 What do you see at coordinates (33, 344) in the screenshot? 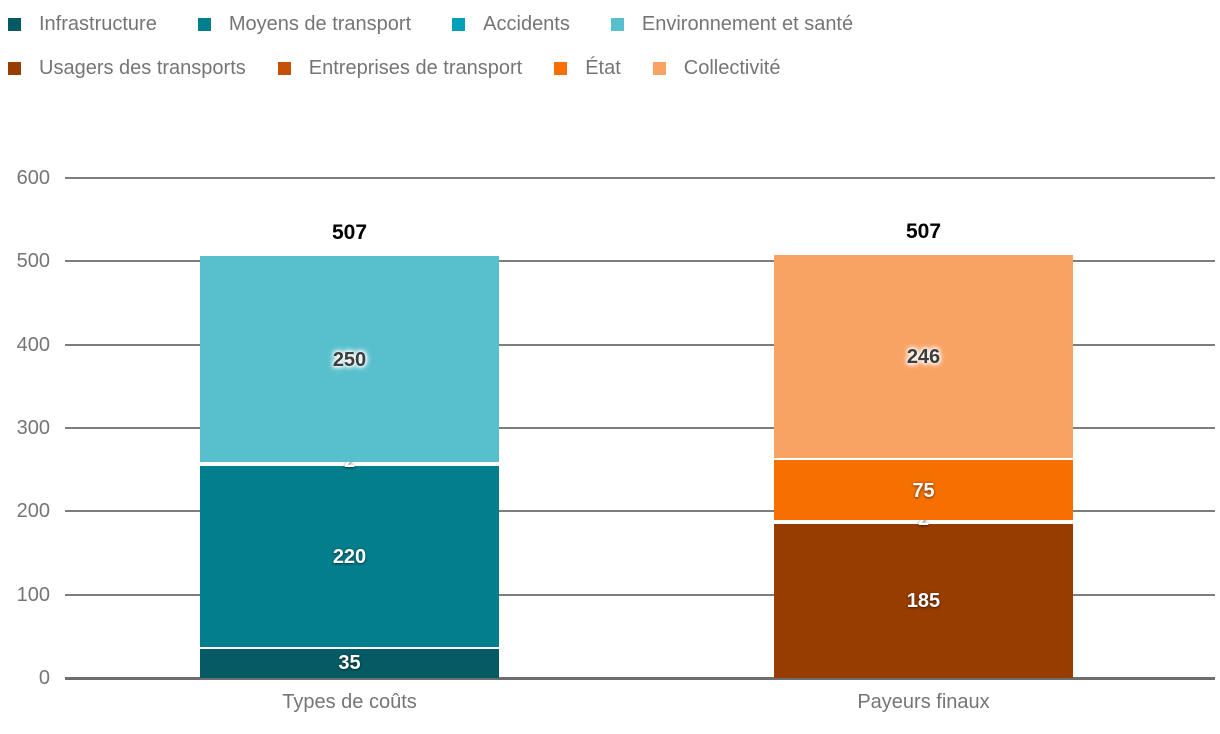
I see `y-axis-label-400: 400` at bounding box center [33, 344].